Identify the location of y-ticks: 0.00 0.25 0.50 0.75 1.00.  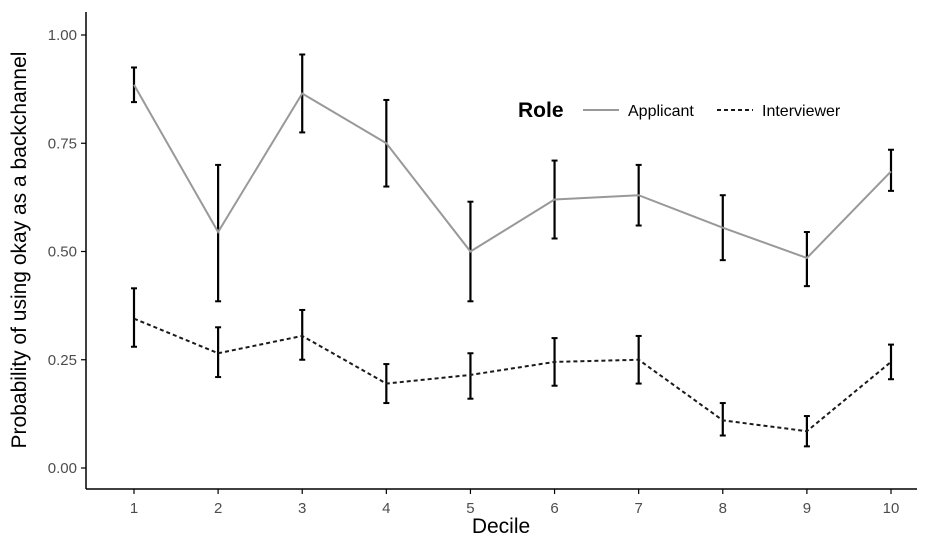
(67, 252).